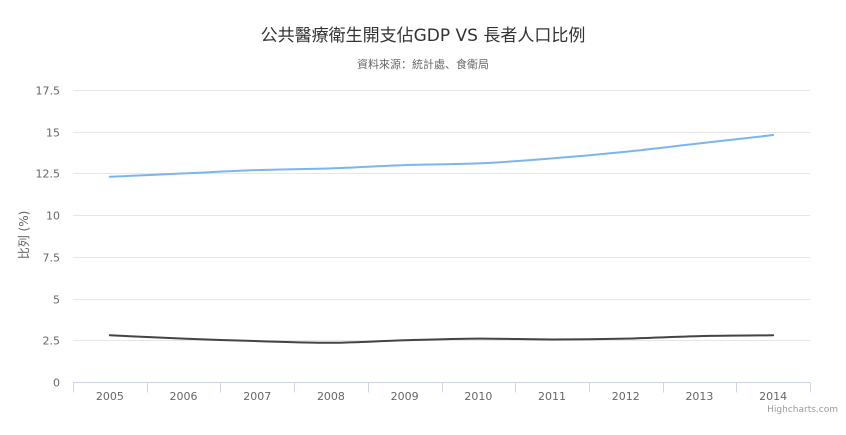 The image size is (846, 435). What do you see at coordinates (773, 396) in the screenshot?
I see `x-tick-label: 2014` at bounding box center [773, 396].